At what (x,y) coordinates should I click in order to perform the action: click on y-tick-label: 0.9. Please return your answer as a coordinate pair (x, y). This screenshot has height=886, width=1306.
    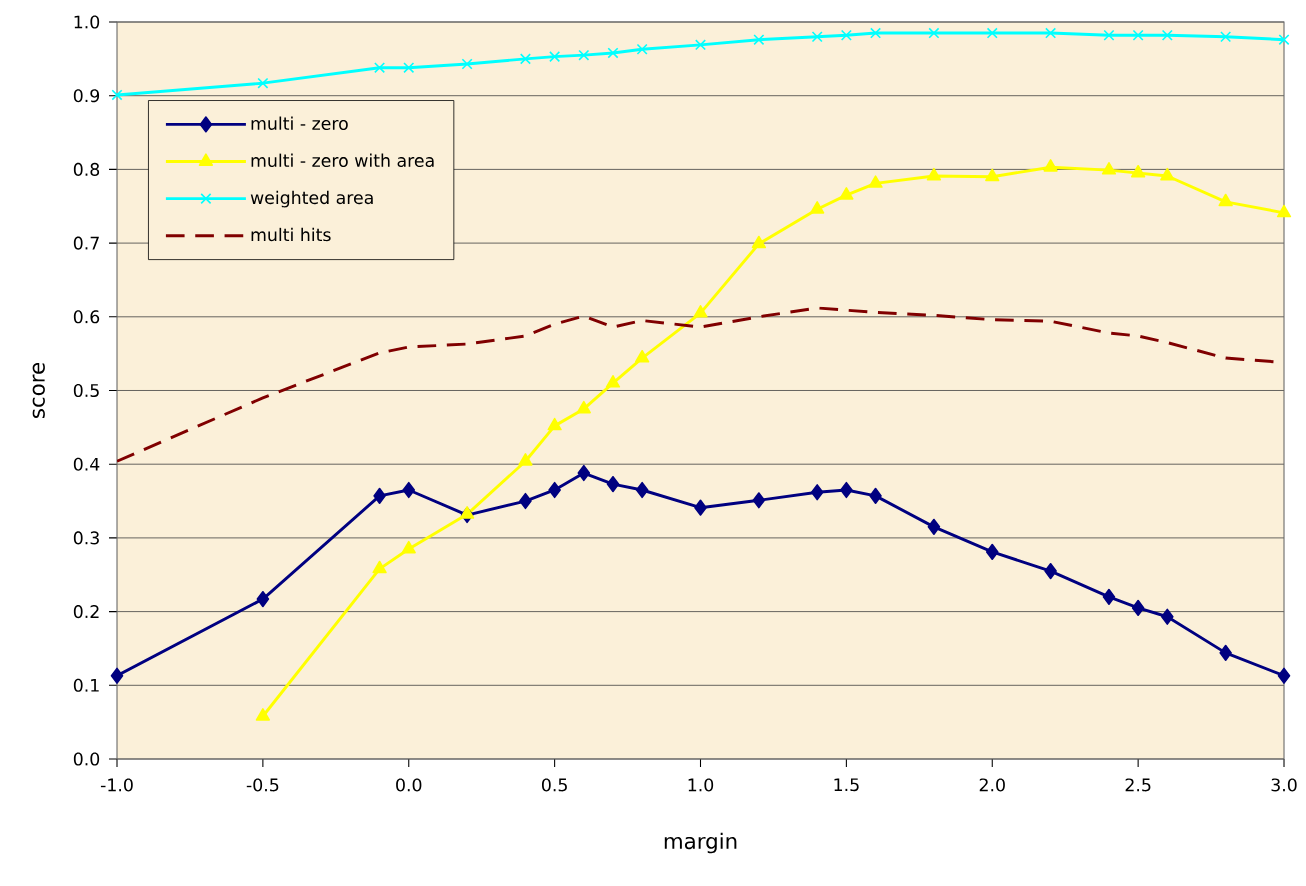
    Looking at the image, I should click on (86, 96).